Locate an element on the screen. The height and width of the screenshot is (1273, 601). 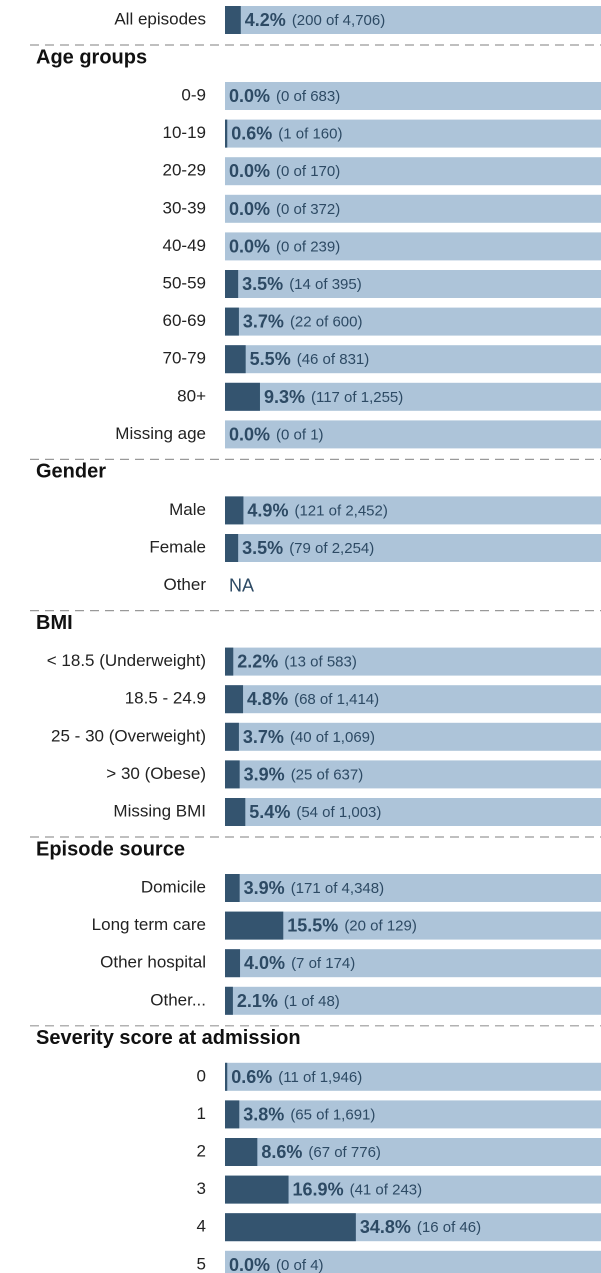
section-title: Episode source is located at coordinates (110, 849).